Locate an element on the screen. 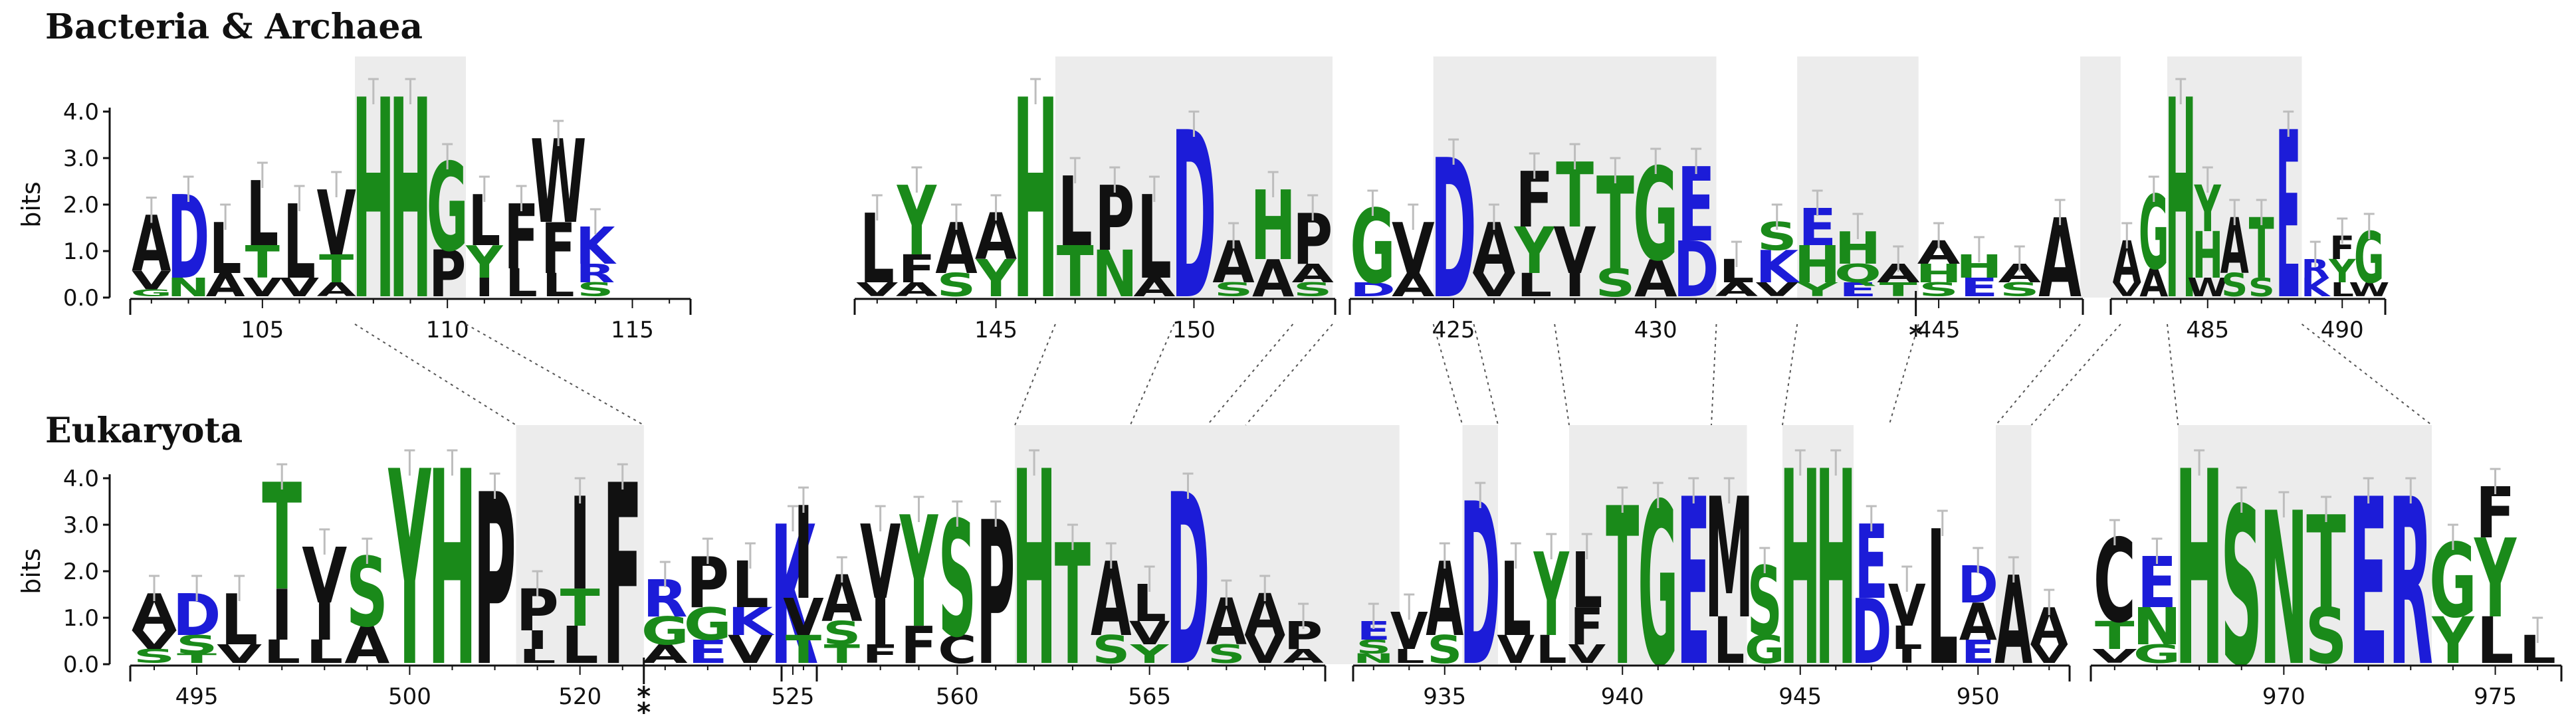 The image size is (2576, 724). x-axis: 105 110 115 is located at coordinates (410, 320).